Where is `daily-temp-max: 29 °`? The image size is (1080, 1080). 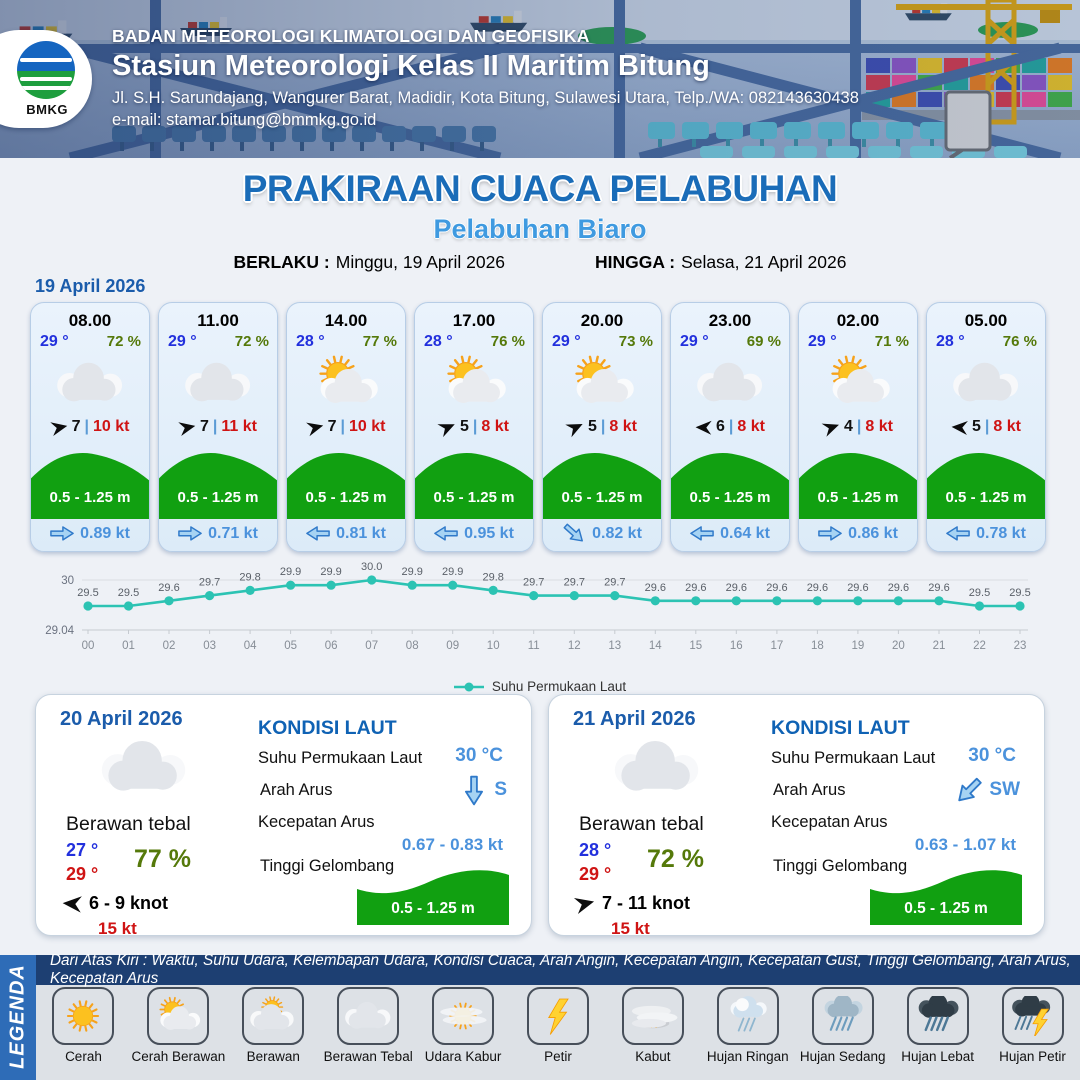 daily-temp-max: 29 ° is located at coordinates (82, 874).